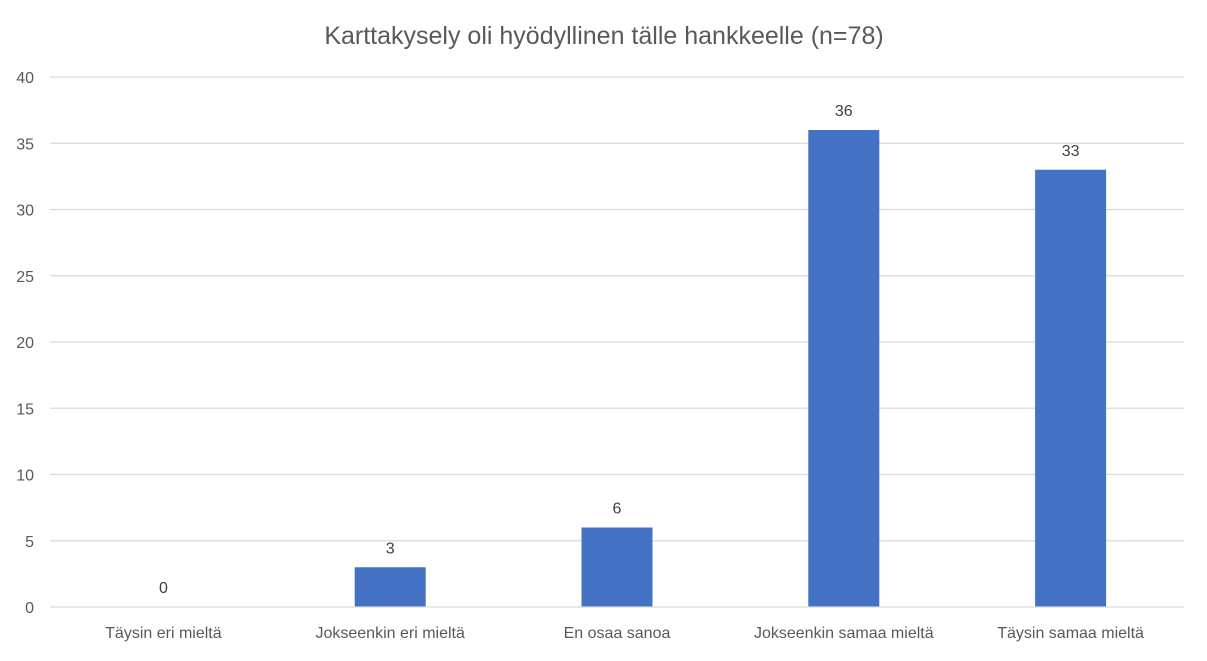 This screenshot has width=1207, height=661. I want to click on y-tick-label: 35, so click(25, 144).